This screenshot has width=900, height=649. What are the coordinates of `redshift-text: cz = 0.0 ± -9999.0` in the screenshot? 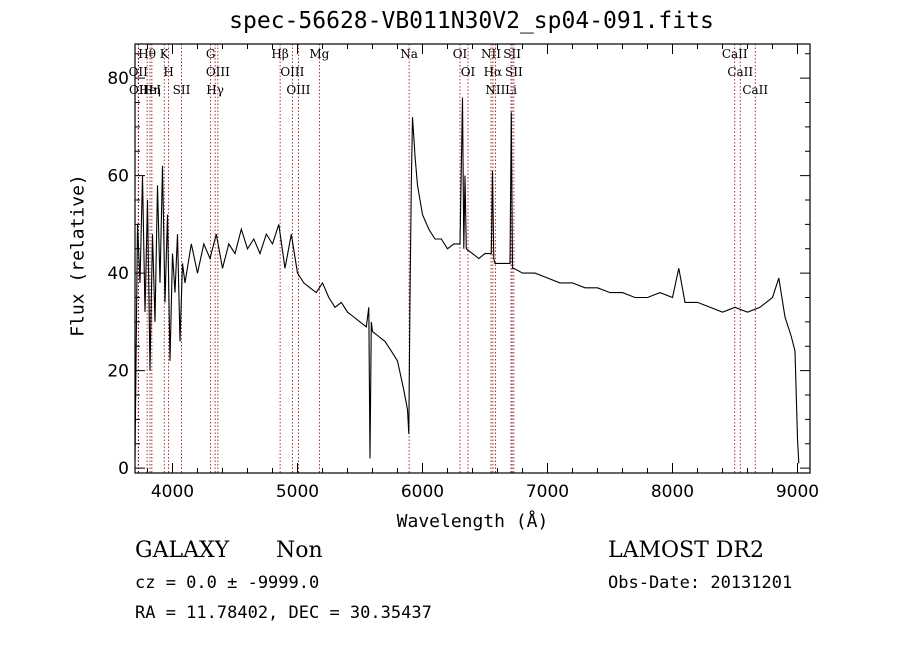 It's located at (227, 583).